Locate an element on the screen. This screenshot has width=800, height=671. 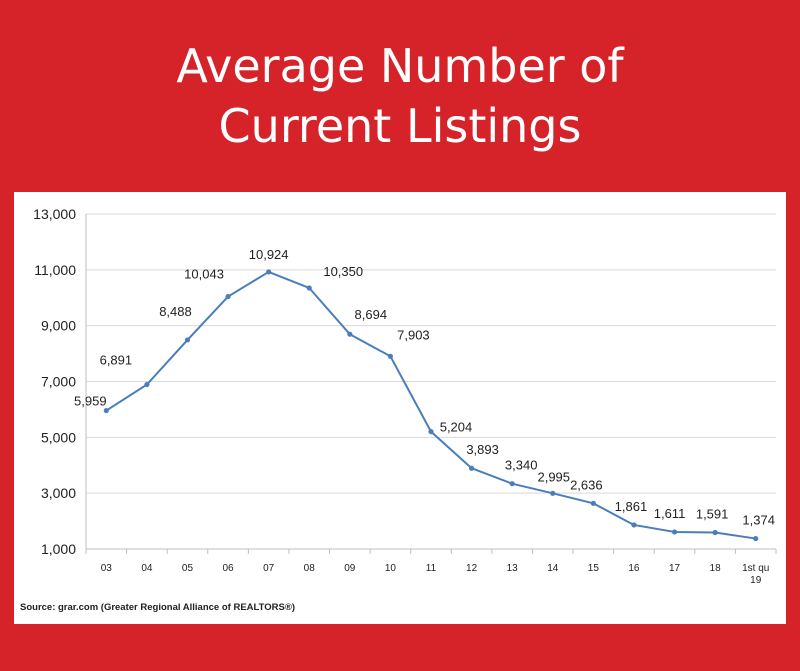
x-tick-label: 14 is located at coordinates (553, 568).